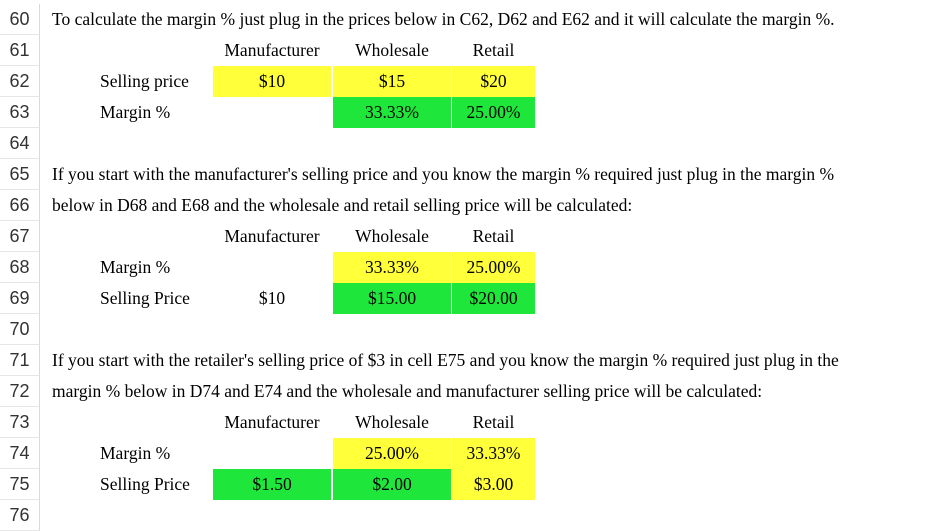 Image resolution: width=925 pixels, height=531 pixels. I want to click on retail-price-input-cell: $3.00, so click(493, 484).